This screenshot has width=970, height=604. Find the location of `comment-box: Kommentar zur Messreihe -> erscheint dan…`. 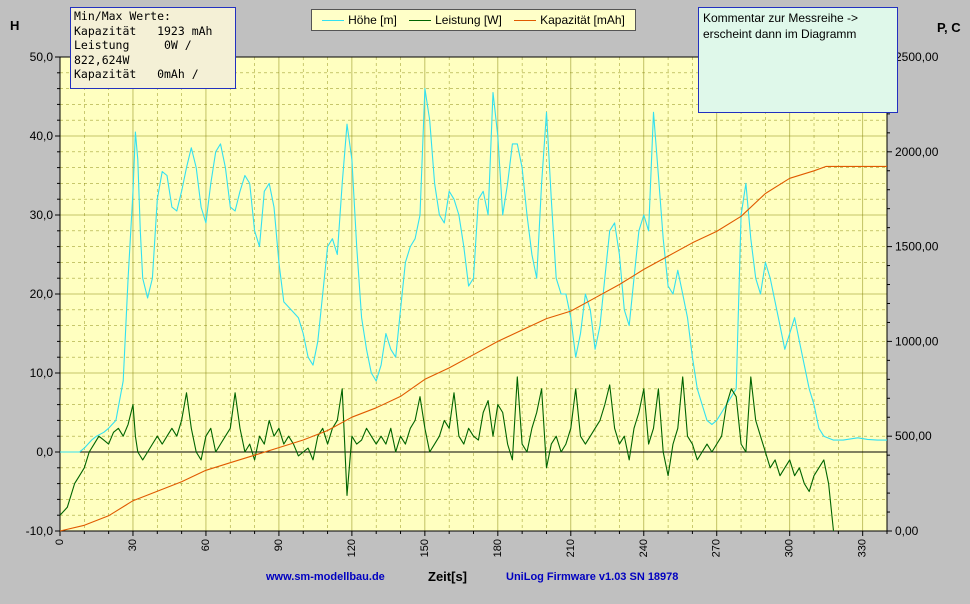

comment-box: Kommentar zur Messreihe -> erscheint dan… is located at coordinates (798, 60).